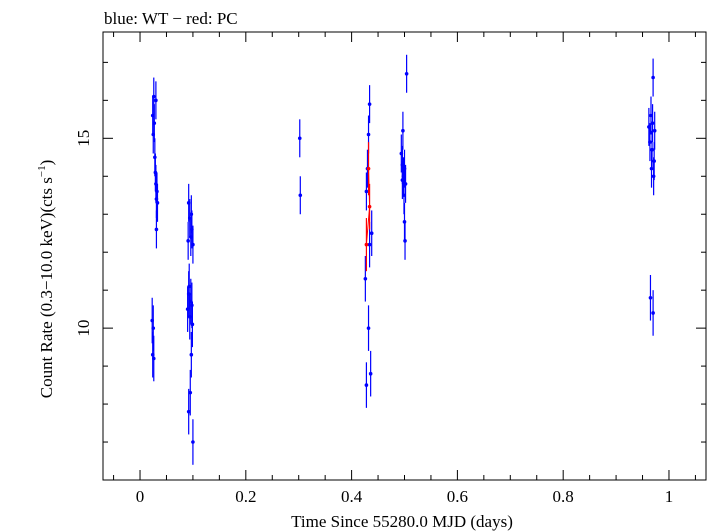 This screenshot has width=709, height=532. Describe the element at coordinates (42, 171) in the screenshot. I see `y-axis-label-sup: −1` at that location.